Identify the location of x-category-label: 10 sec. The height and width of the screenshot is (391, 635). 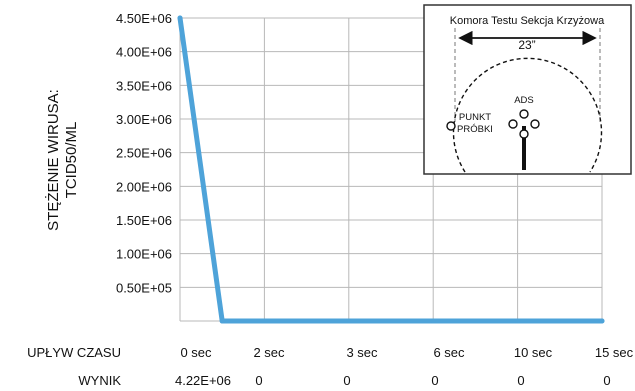
(533, 352).